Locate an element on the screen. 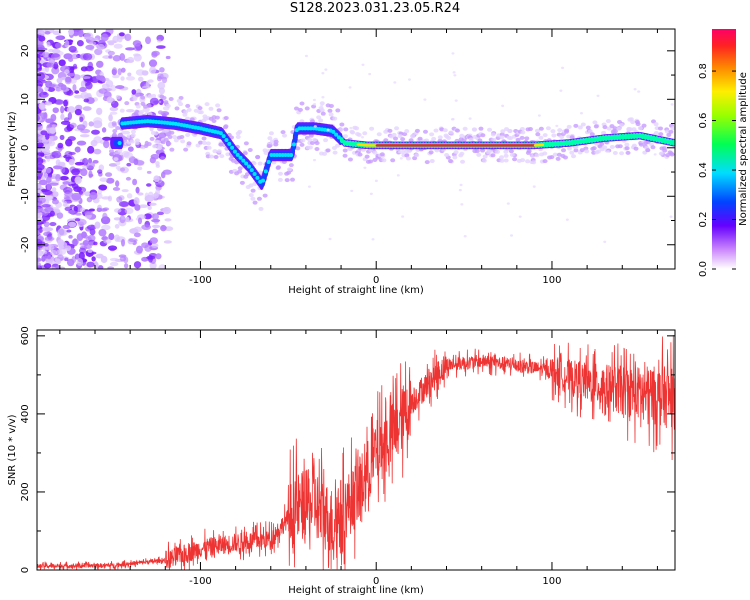  snr-x-tick-label: 0 is located at coordinates (376, 581).